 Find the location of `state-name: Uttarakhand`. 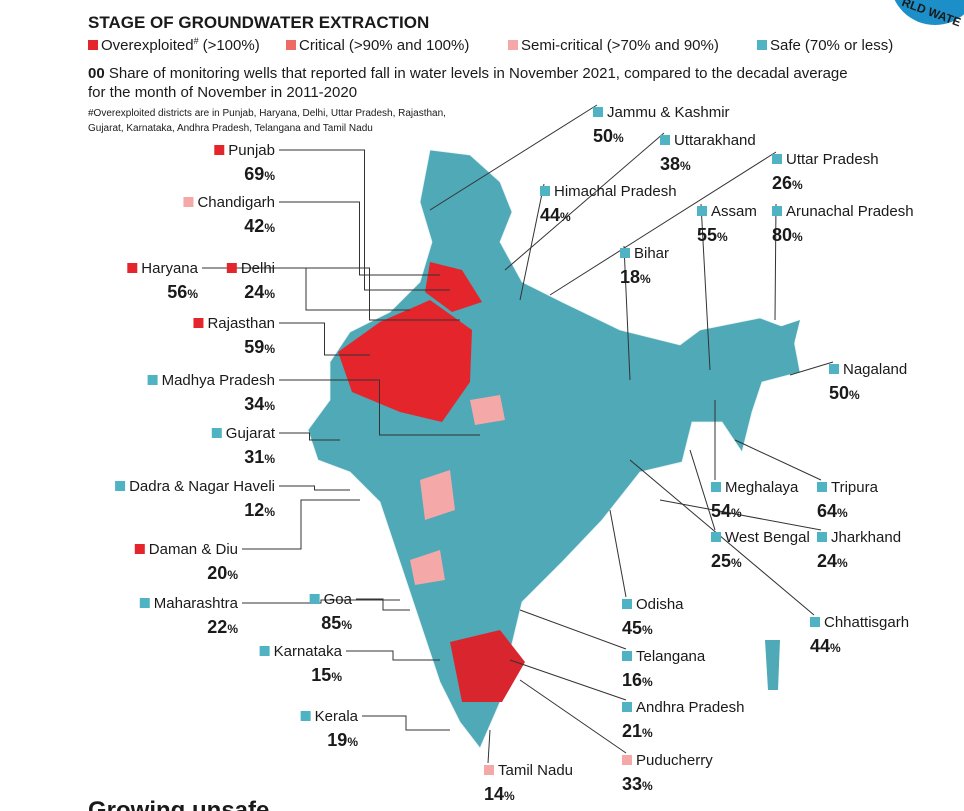

state-name: Uttarakhand is located at coordinates (715, 140).